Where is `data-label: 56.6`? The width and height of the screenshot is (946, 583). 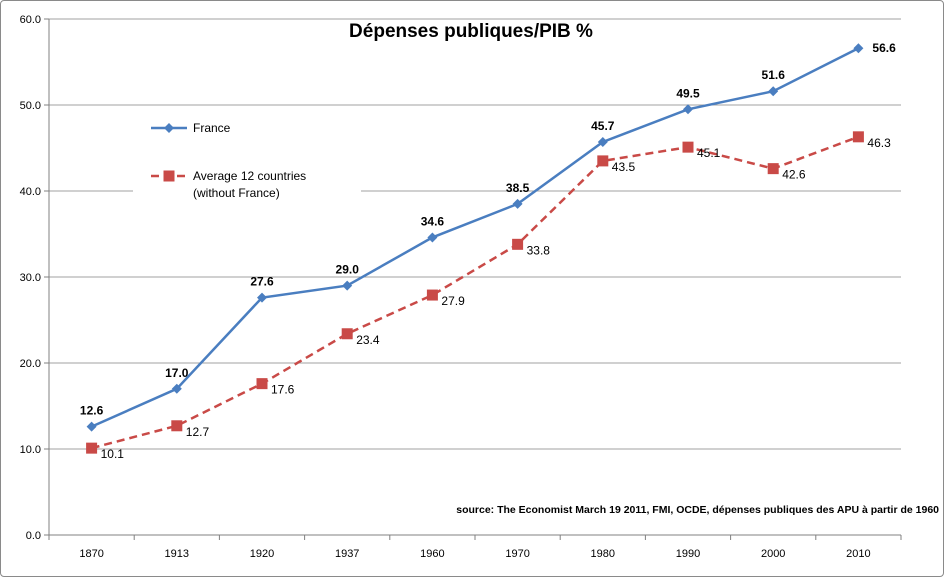 data-label: 56.6 is located at coordinates (884, 48).